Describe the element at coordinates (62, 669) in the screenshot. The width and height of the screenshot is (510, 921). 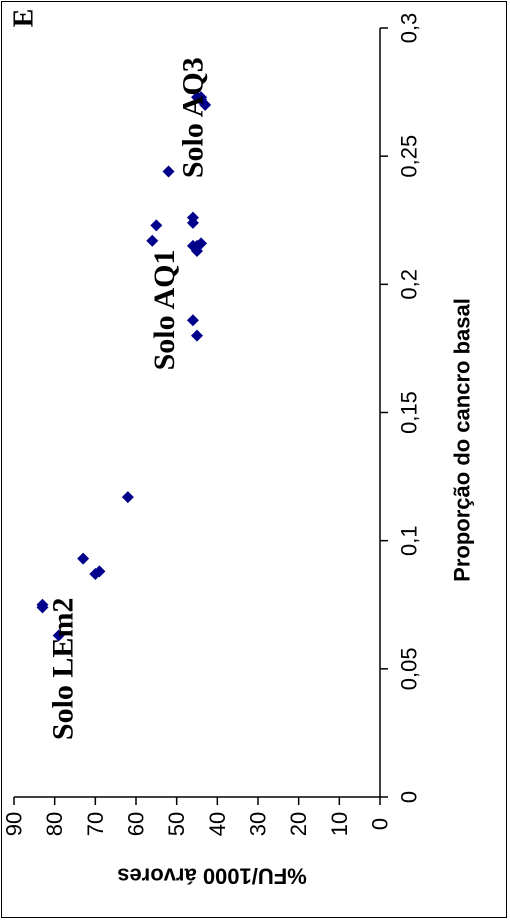
I see `annotation-label: Solo LEm2` at that location.